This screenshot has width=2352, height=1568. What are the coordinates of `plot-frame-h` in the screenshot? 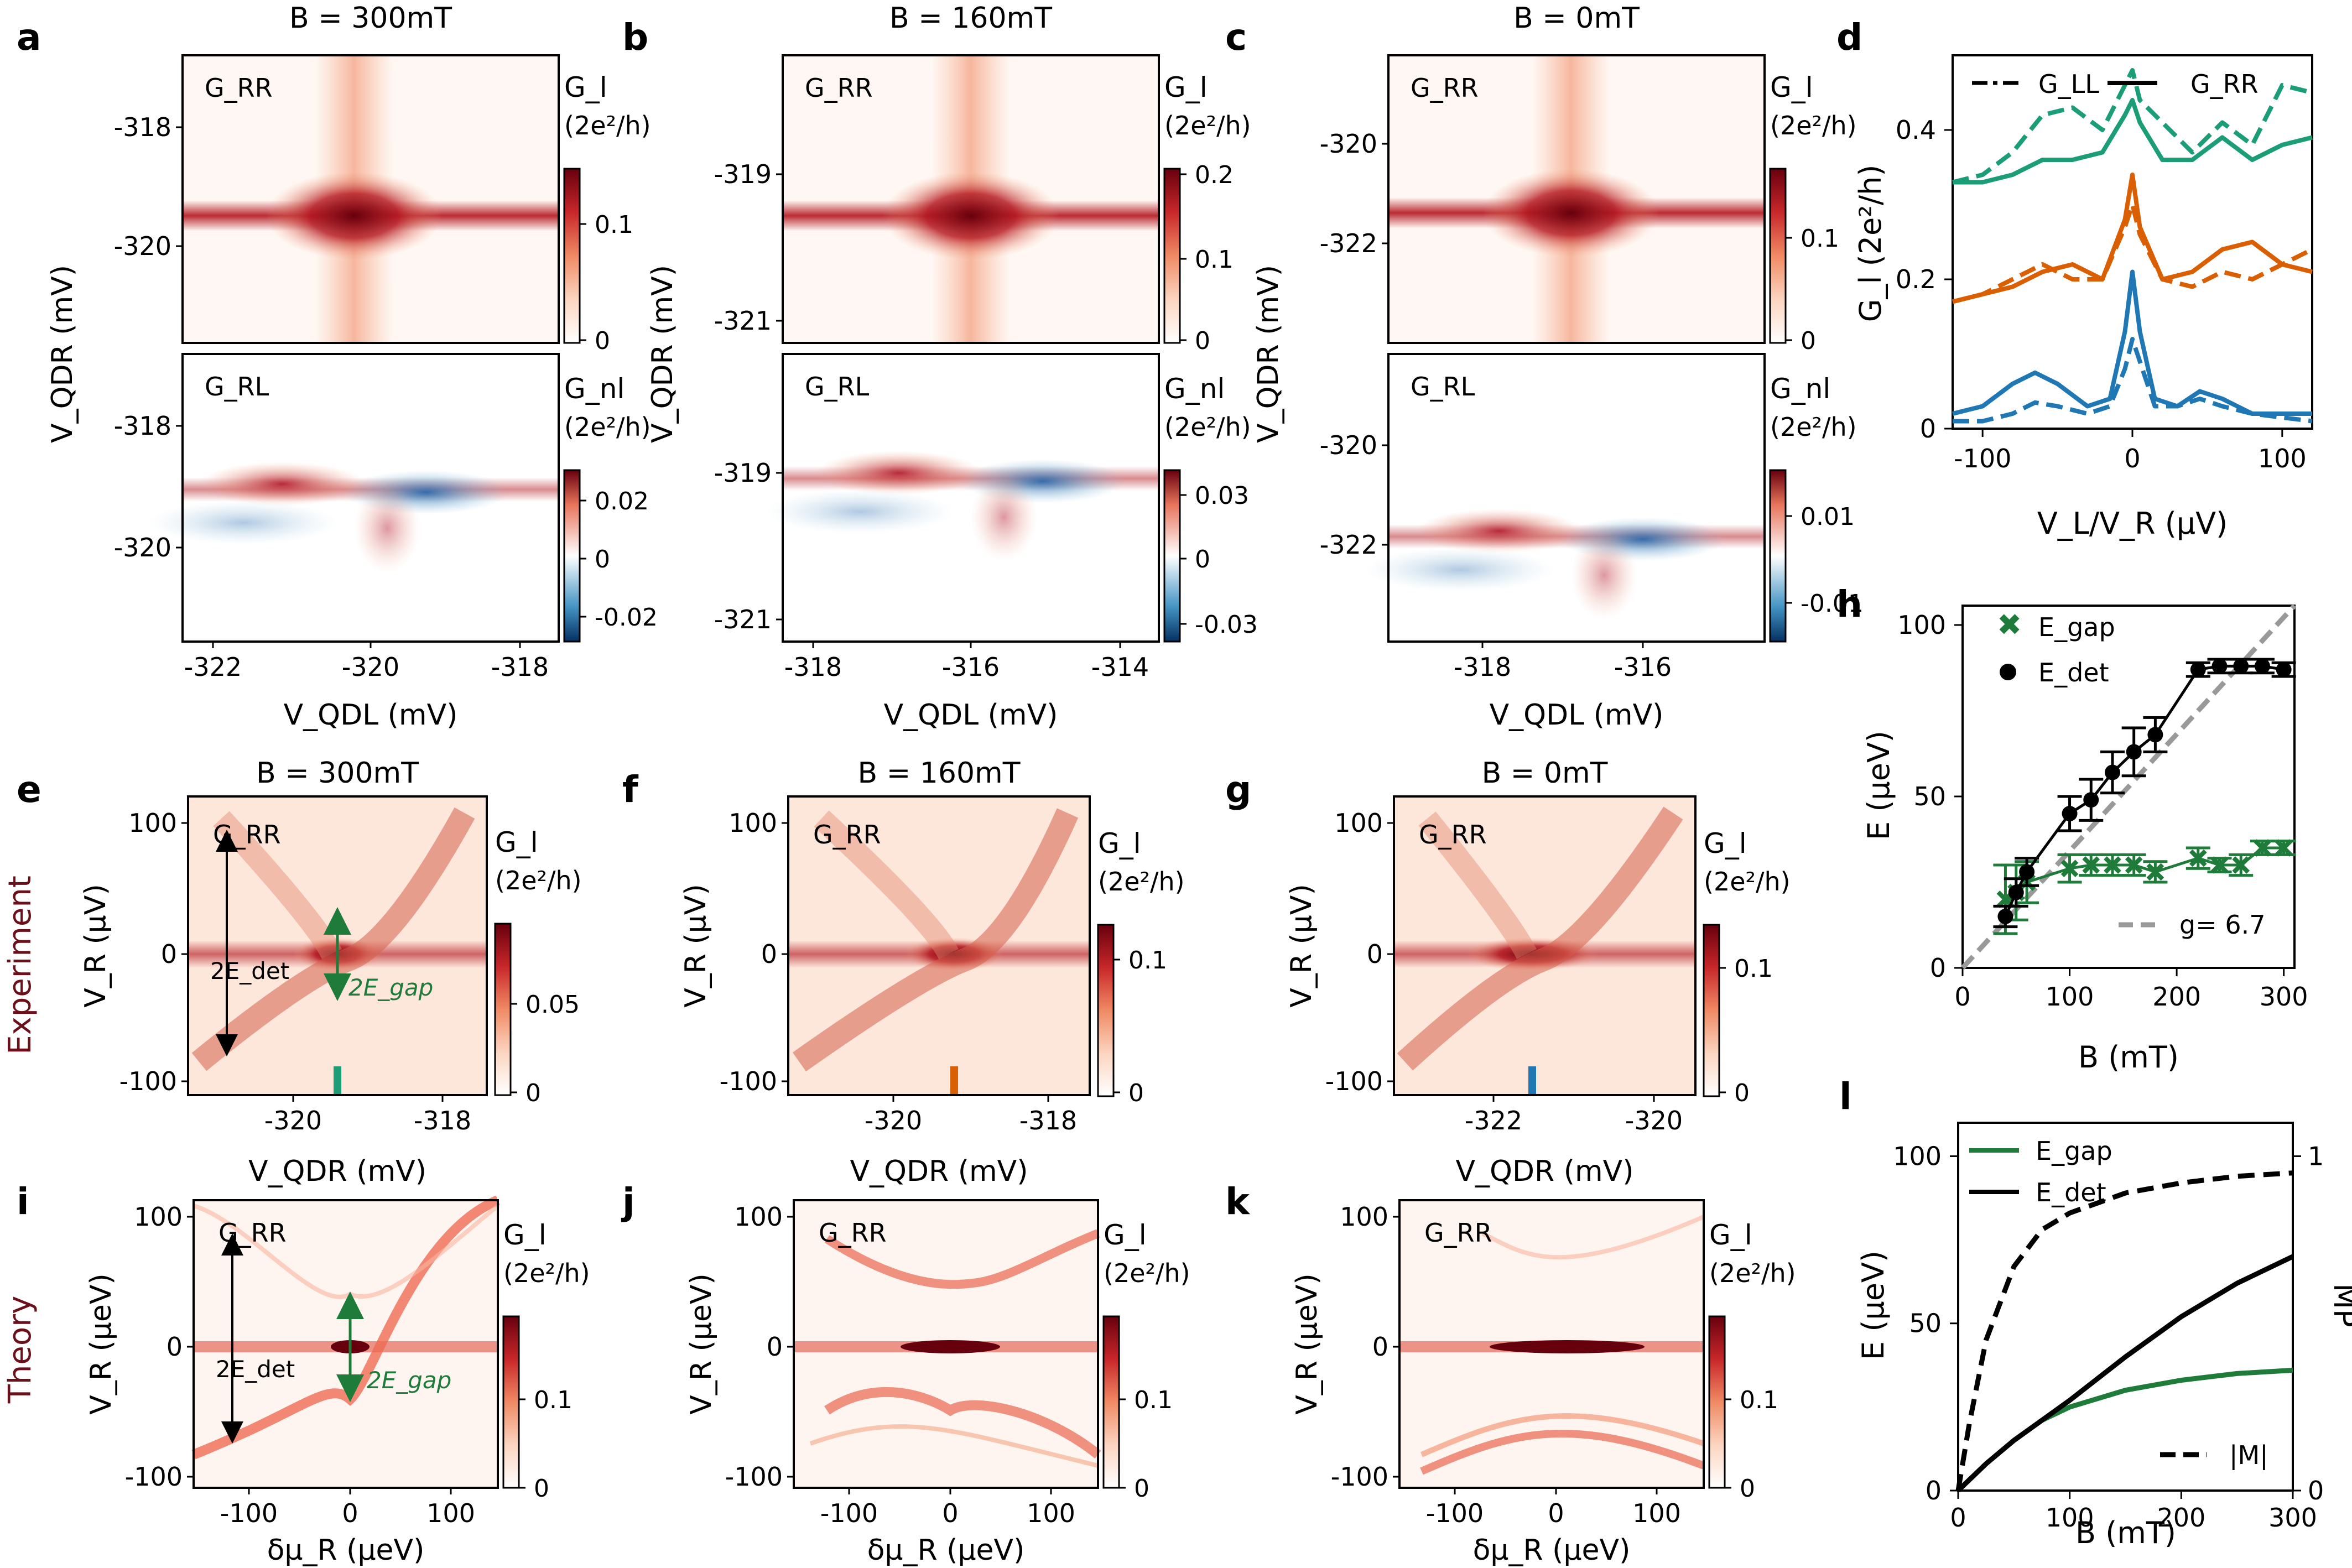 It's located at (2128, 787).